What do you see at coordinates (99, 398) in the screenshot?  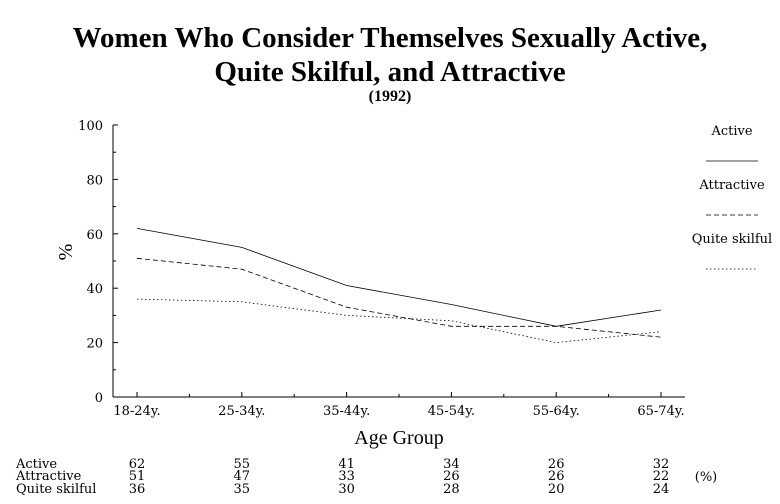 I see `y-tick-label: 0` at bounding box center [99, 398].